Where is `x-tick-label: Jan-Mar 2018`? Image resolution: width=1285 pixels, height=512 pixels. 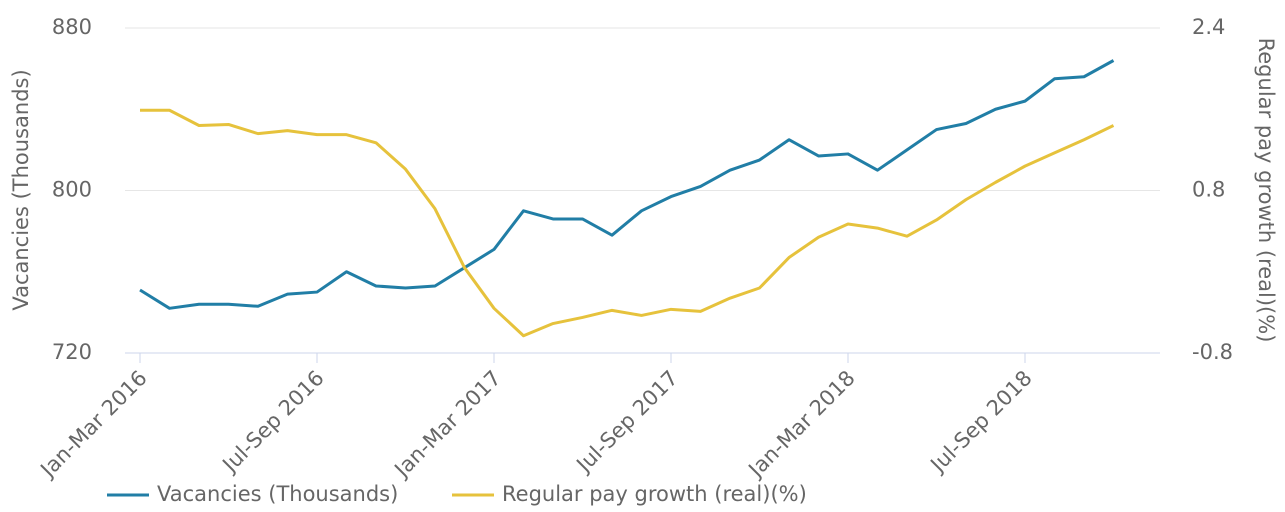 x-tick-label: Jan-Mar 2018 is located at coordinates (801, 424).